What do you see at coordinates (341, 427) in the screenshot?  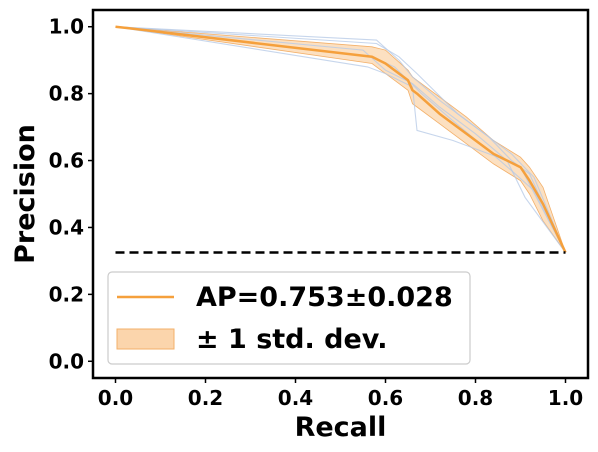 I see `x-axis-label: Recall` at bounding box center [341, 427].